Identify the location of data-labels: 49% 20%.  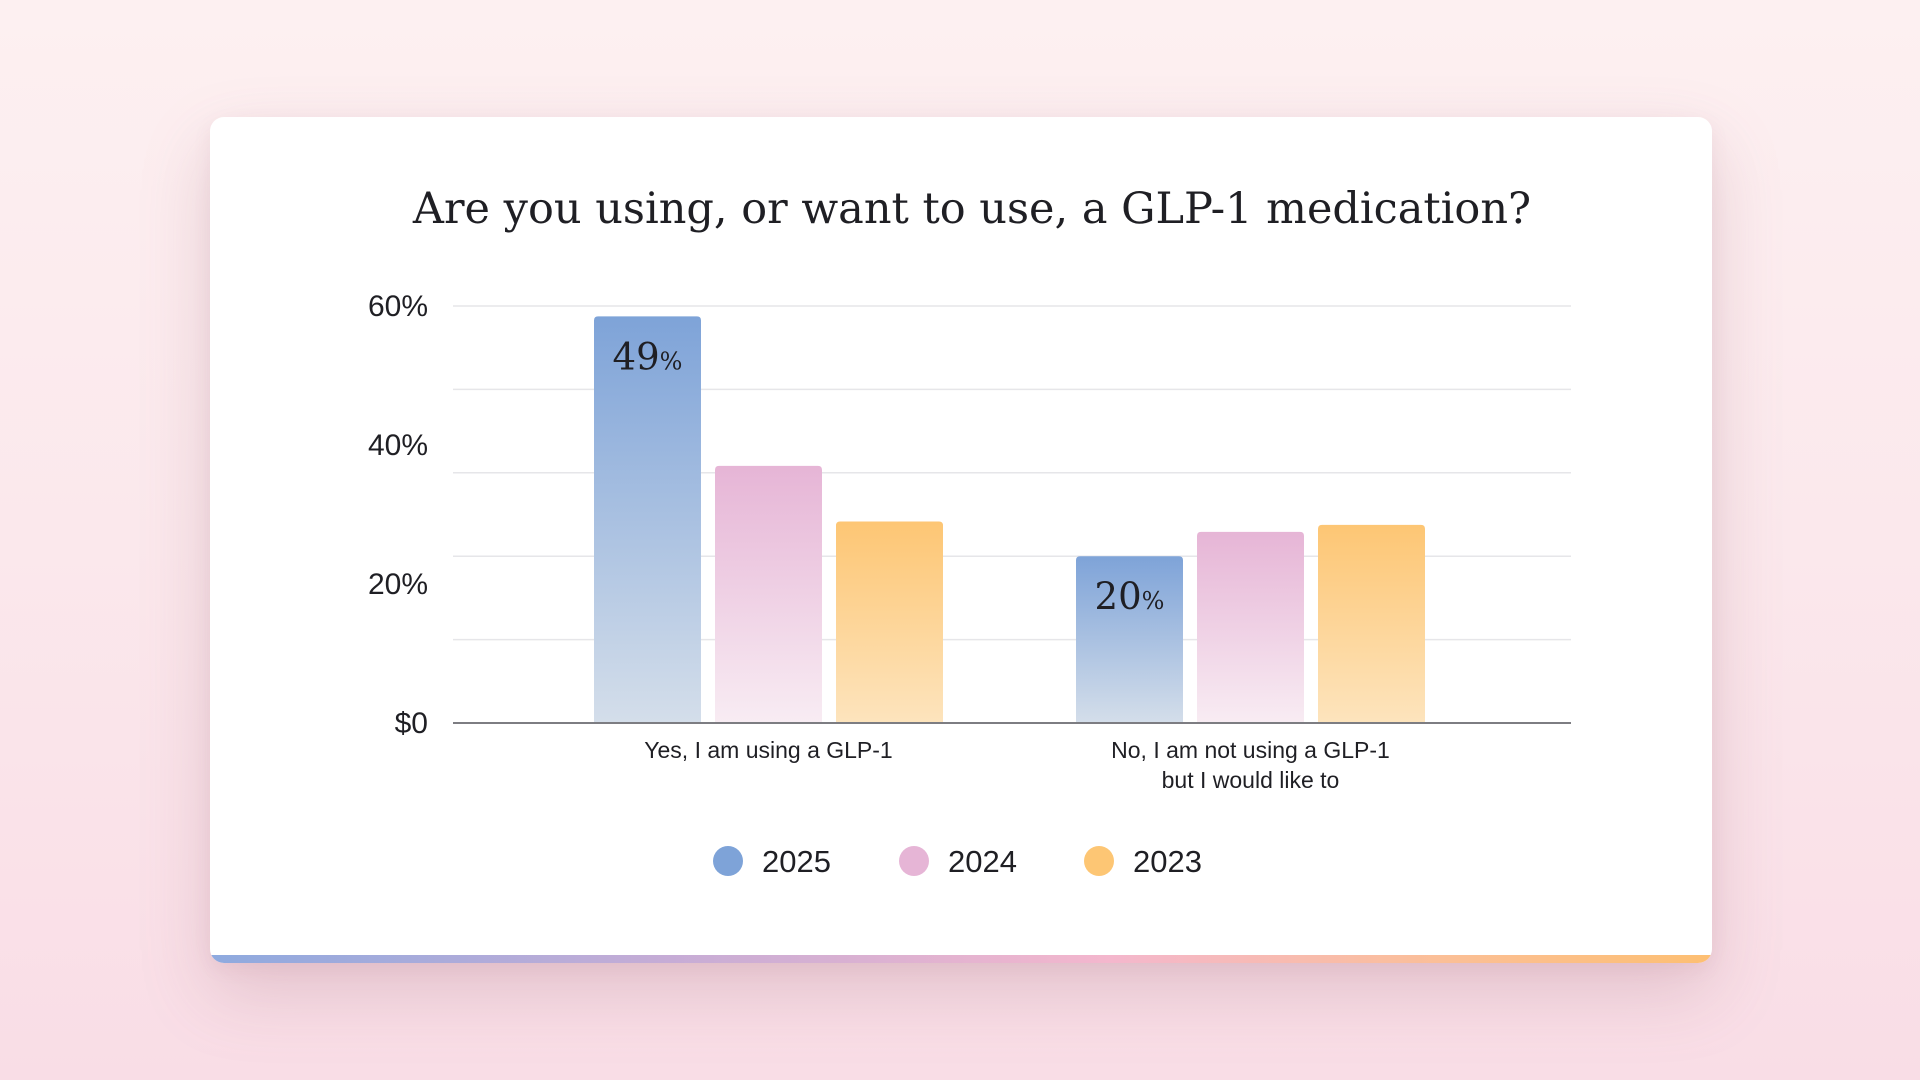
(889, 476).